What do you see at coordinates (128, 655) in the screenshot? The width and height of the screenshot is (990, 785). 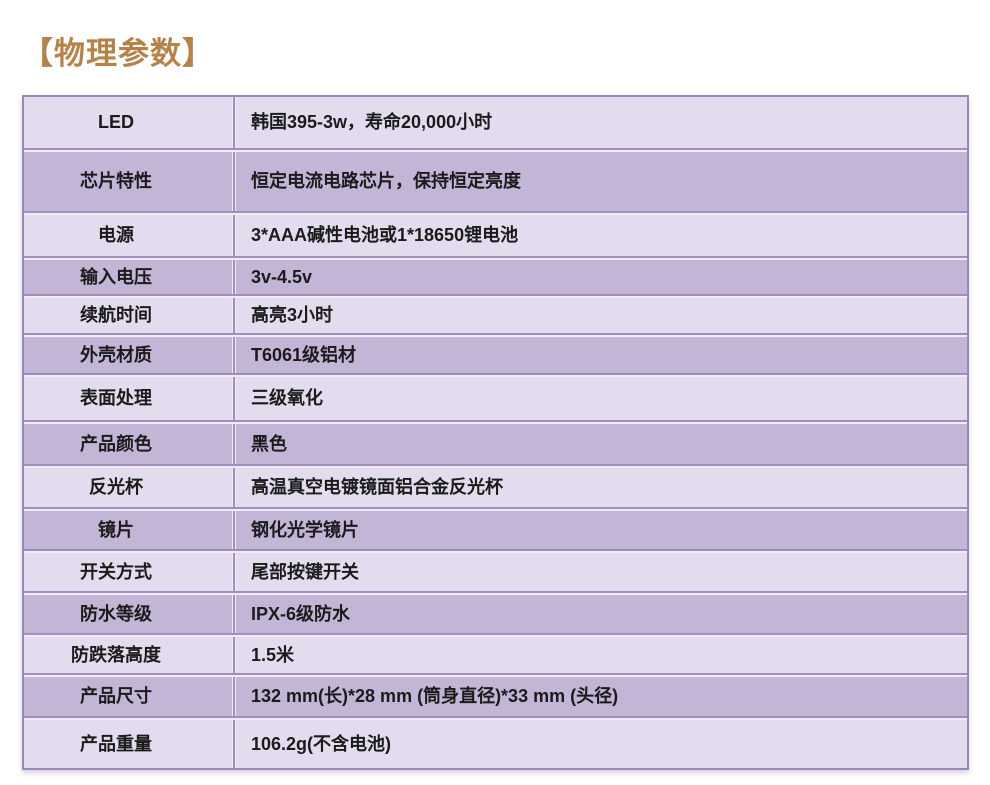 I see `spec-label: 防跌落高度` at bounding box center [128, 655].